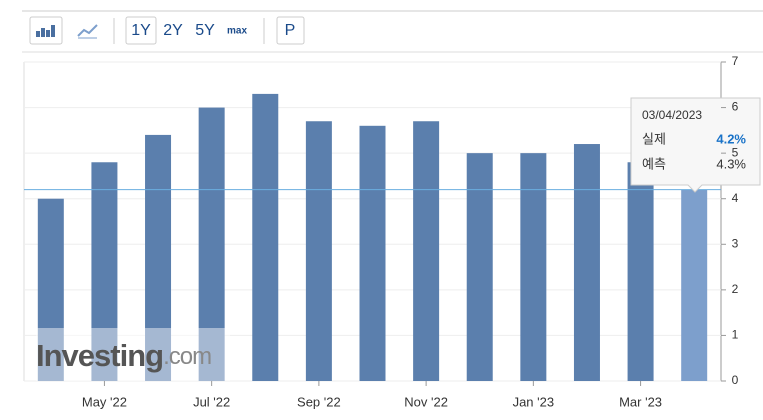 The width and height of the screenshot is (763, 420). Describe the element at coordinates (426, 401) in the screenshot. I see `x-tick-label: Nov '22` at that location.